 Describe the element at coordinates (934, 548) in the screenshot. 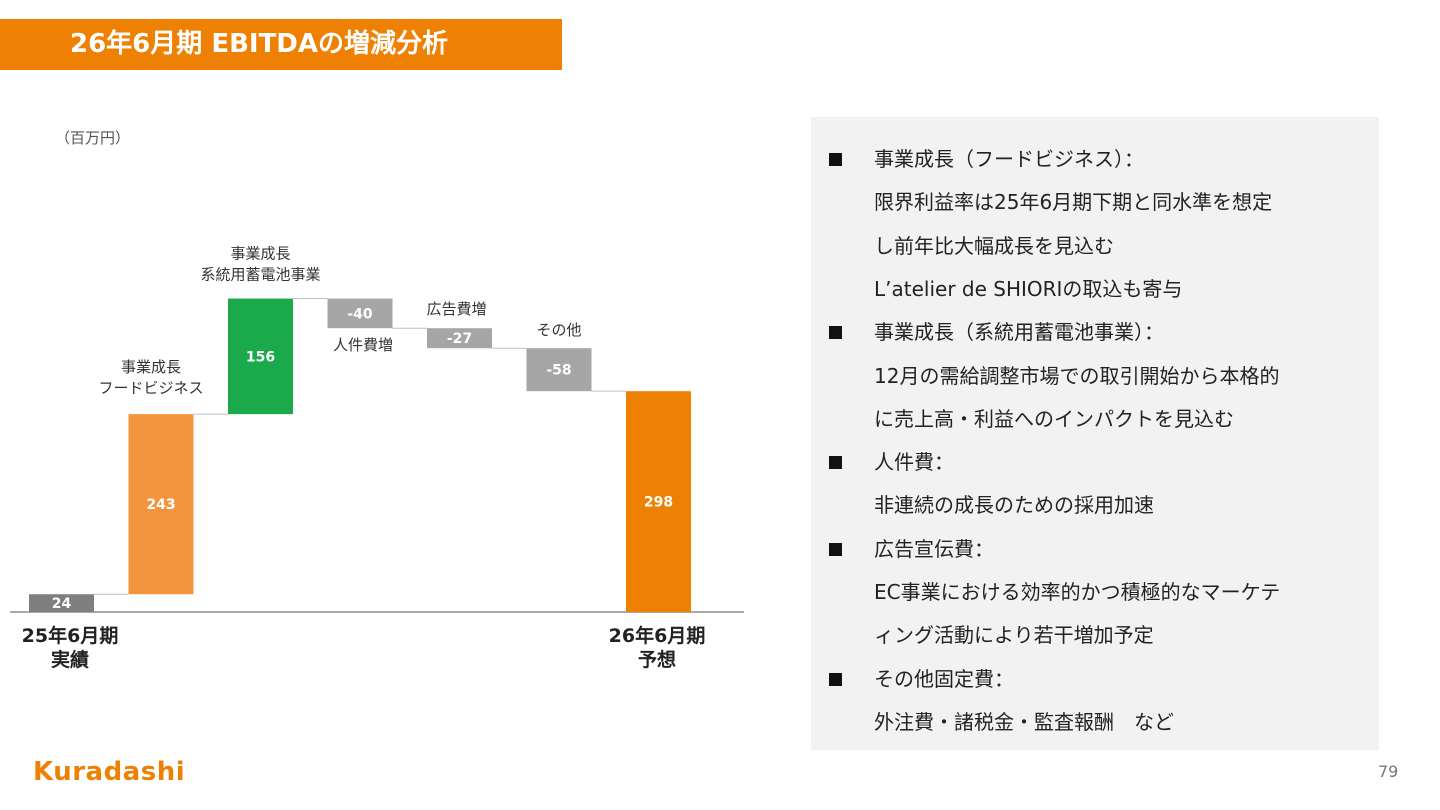

I see `note-heading: 広告宣伝費：` at that location.